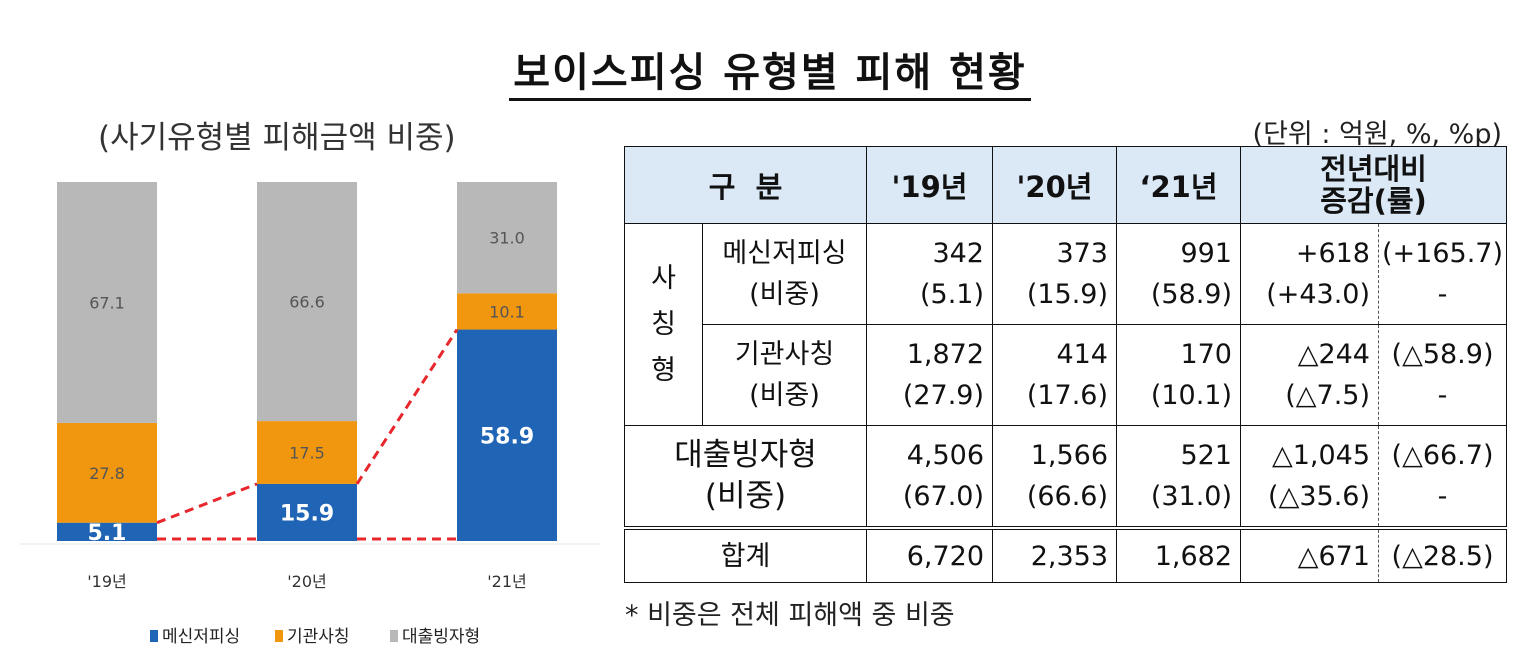 This screenshot has width=1540, height=668. What do you see at coordinates (770, 70) in the screenshot?
I see `page-title: 보이스피싱 유형별 피해 현황` at bounding box center [770, 70].